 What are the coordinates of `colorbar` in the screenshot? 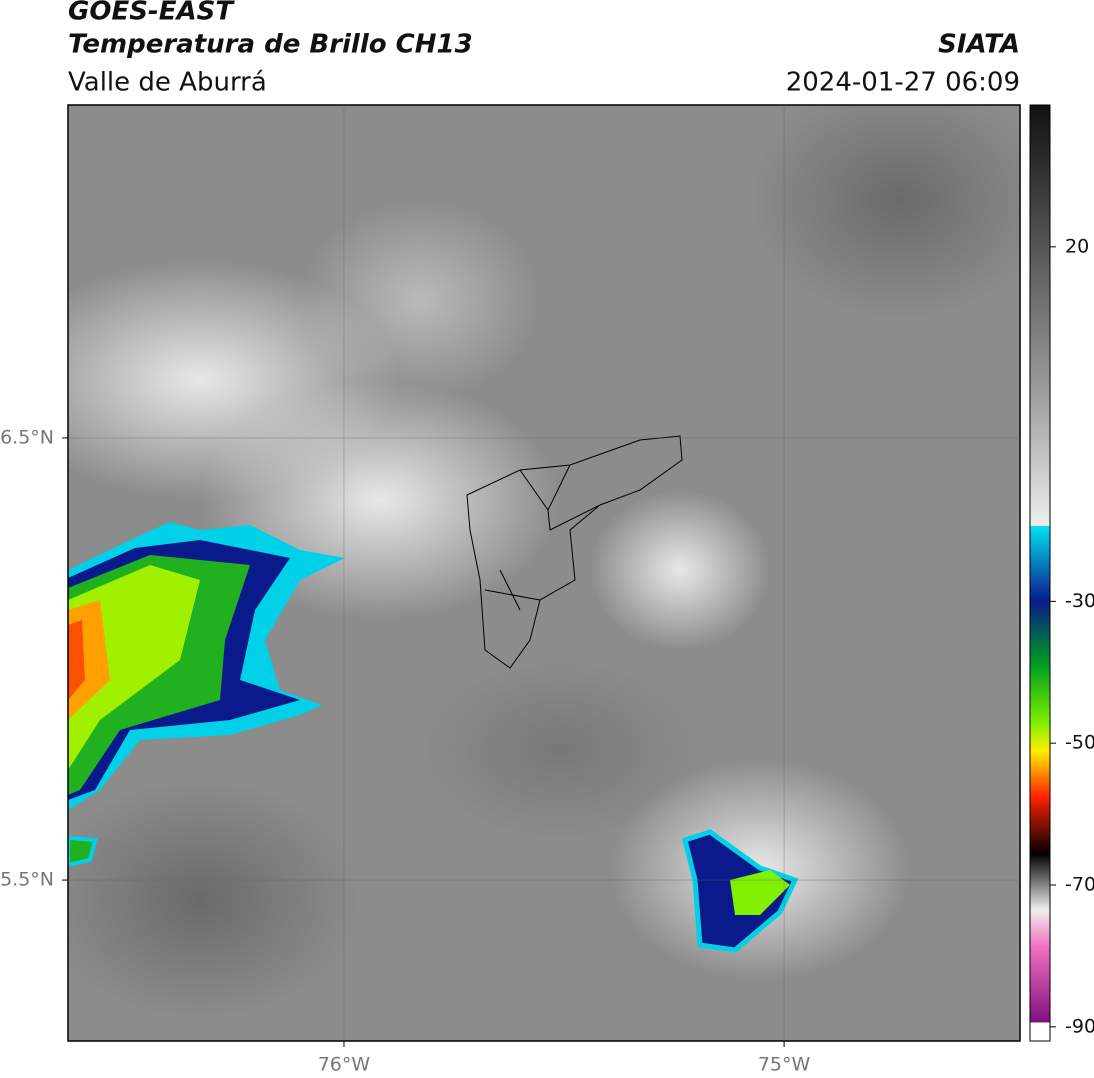 It's located at (1040, 573).